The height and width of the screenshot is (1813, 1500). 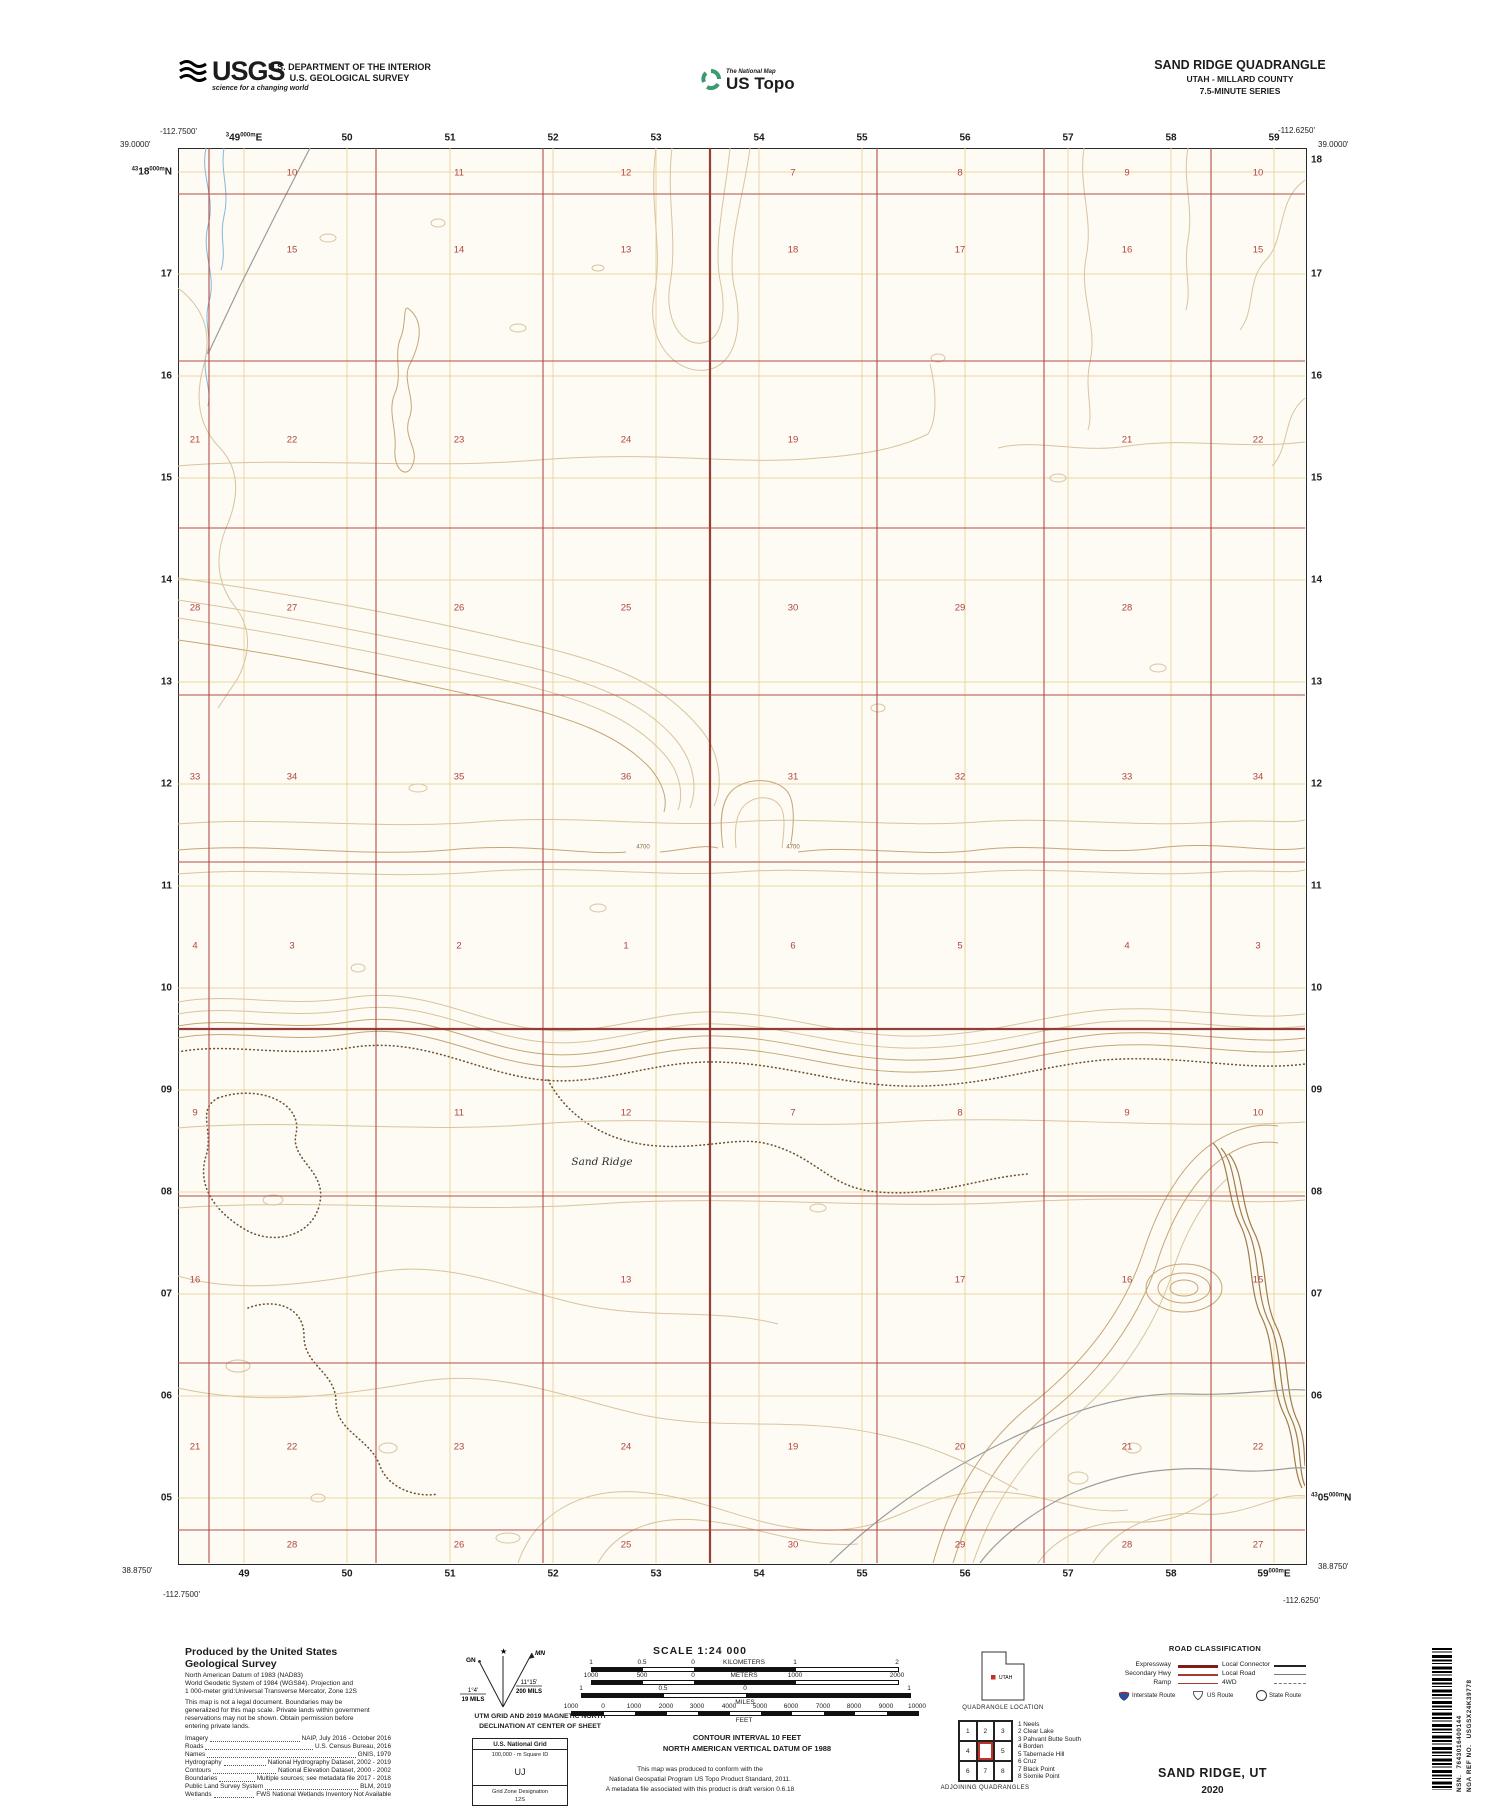 I want to click on usgs-logo: USGS science for a changing world, so click(x=243, y=75).